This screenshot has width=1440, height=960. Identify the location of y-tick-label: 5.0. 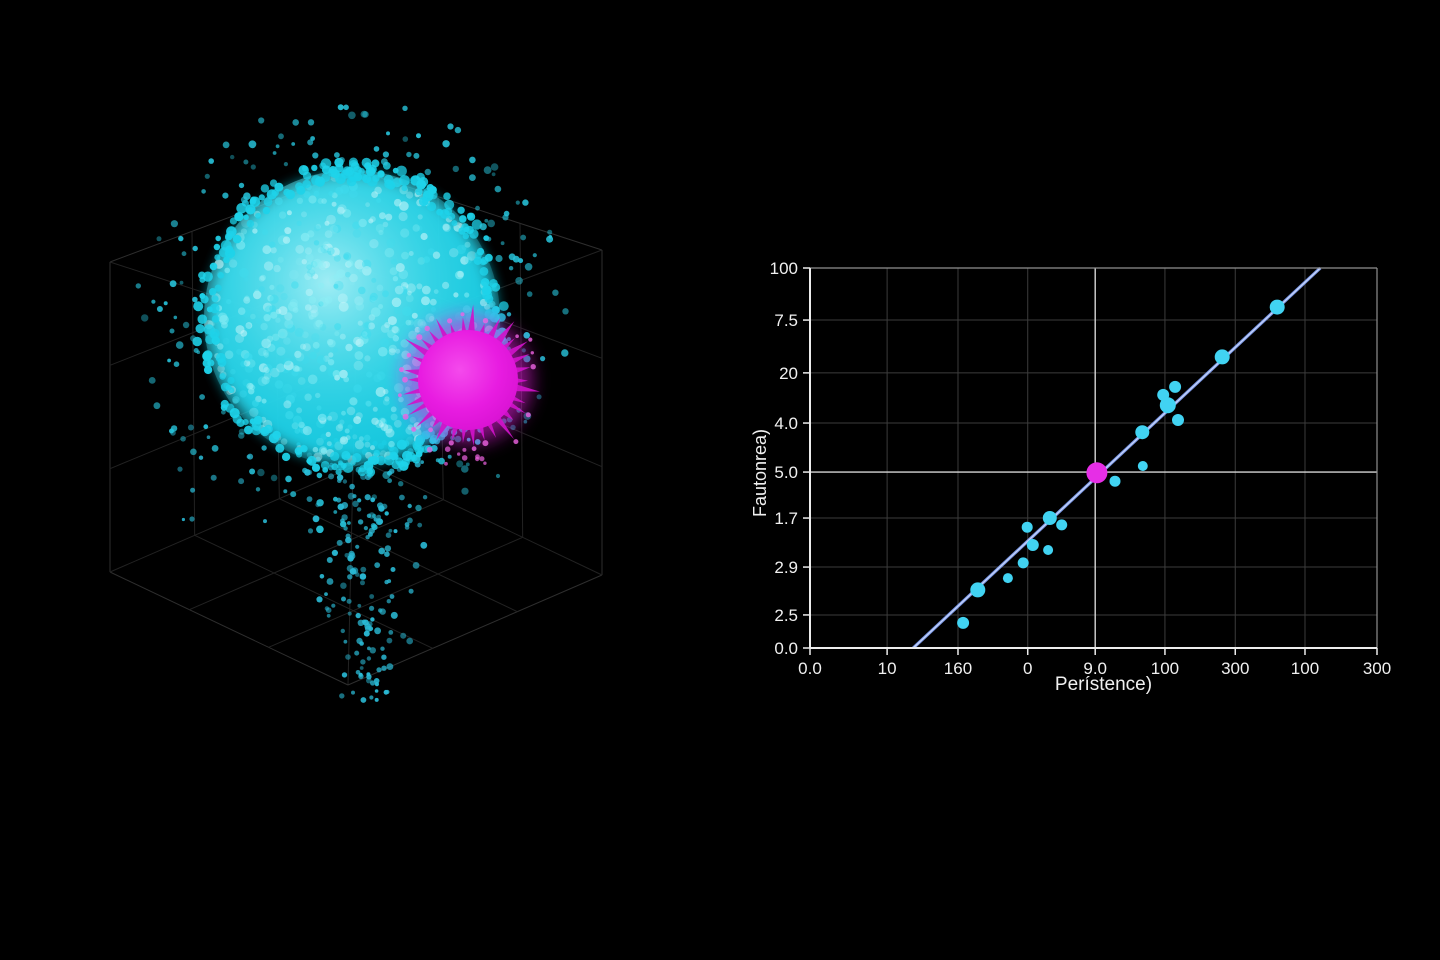
(786, 472).